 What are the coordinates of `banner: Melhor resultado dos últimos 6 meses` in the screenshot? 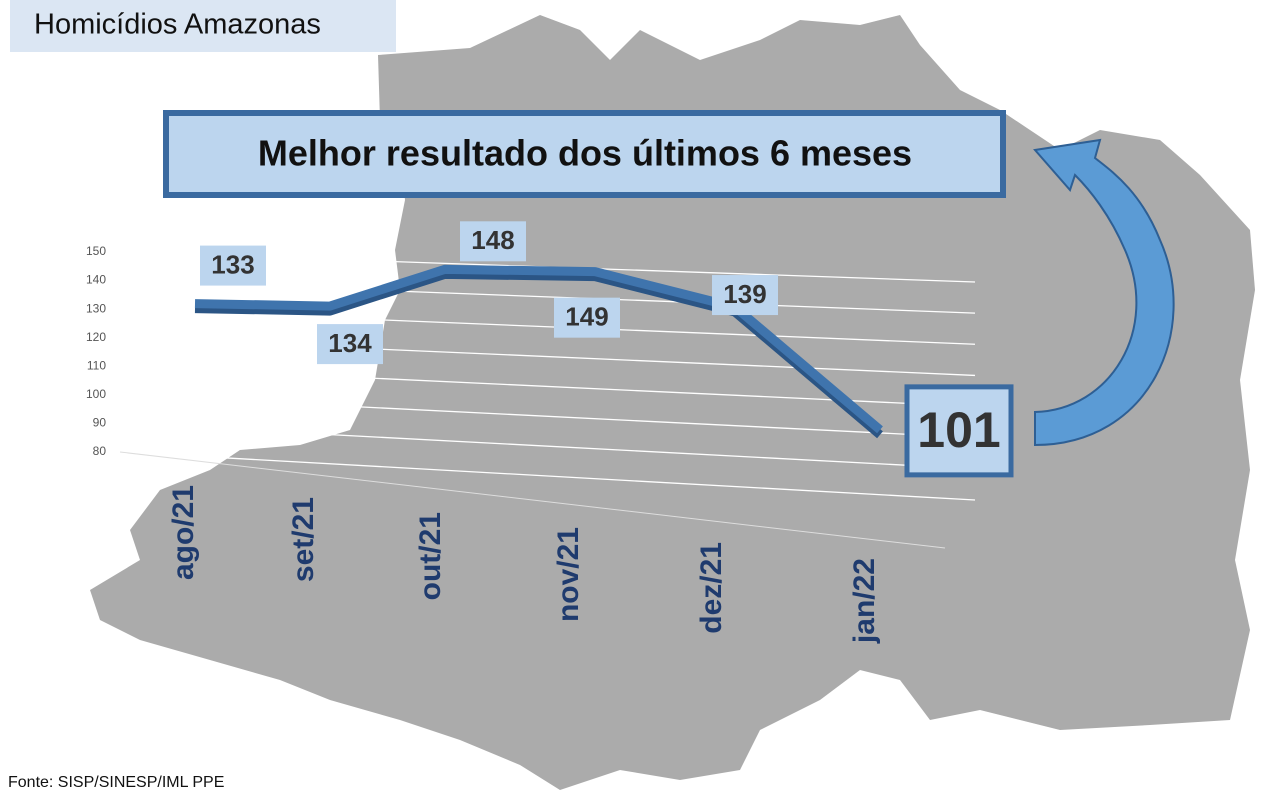 It's located at (585, 153).